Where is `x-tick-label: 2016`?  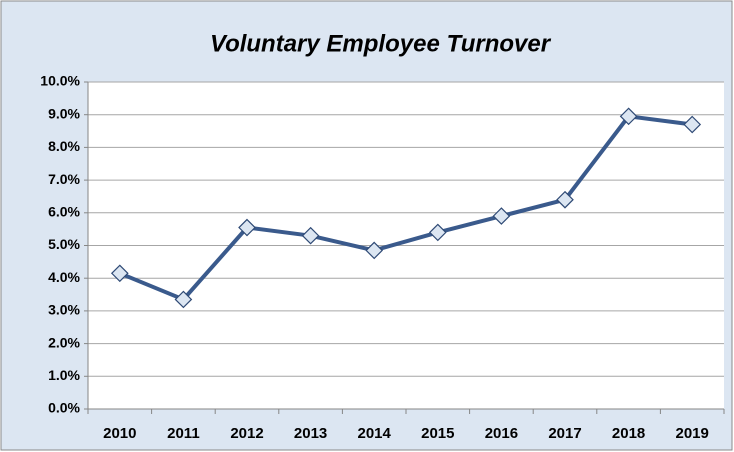 x-tick-label: 2016 is located at coordinates (501, 433).